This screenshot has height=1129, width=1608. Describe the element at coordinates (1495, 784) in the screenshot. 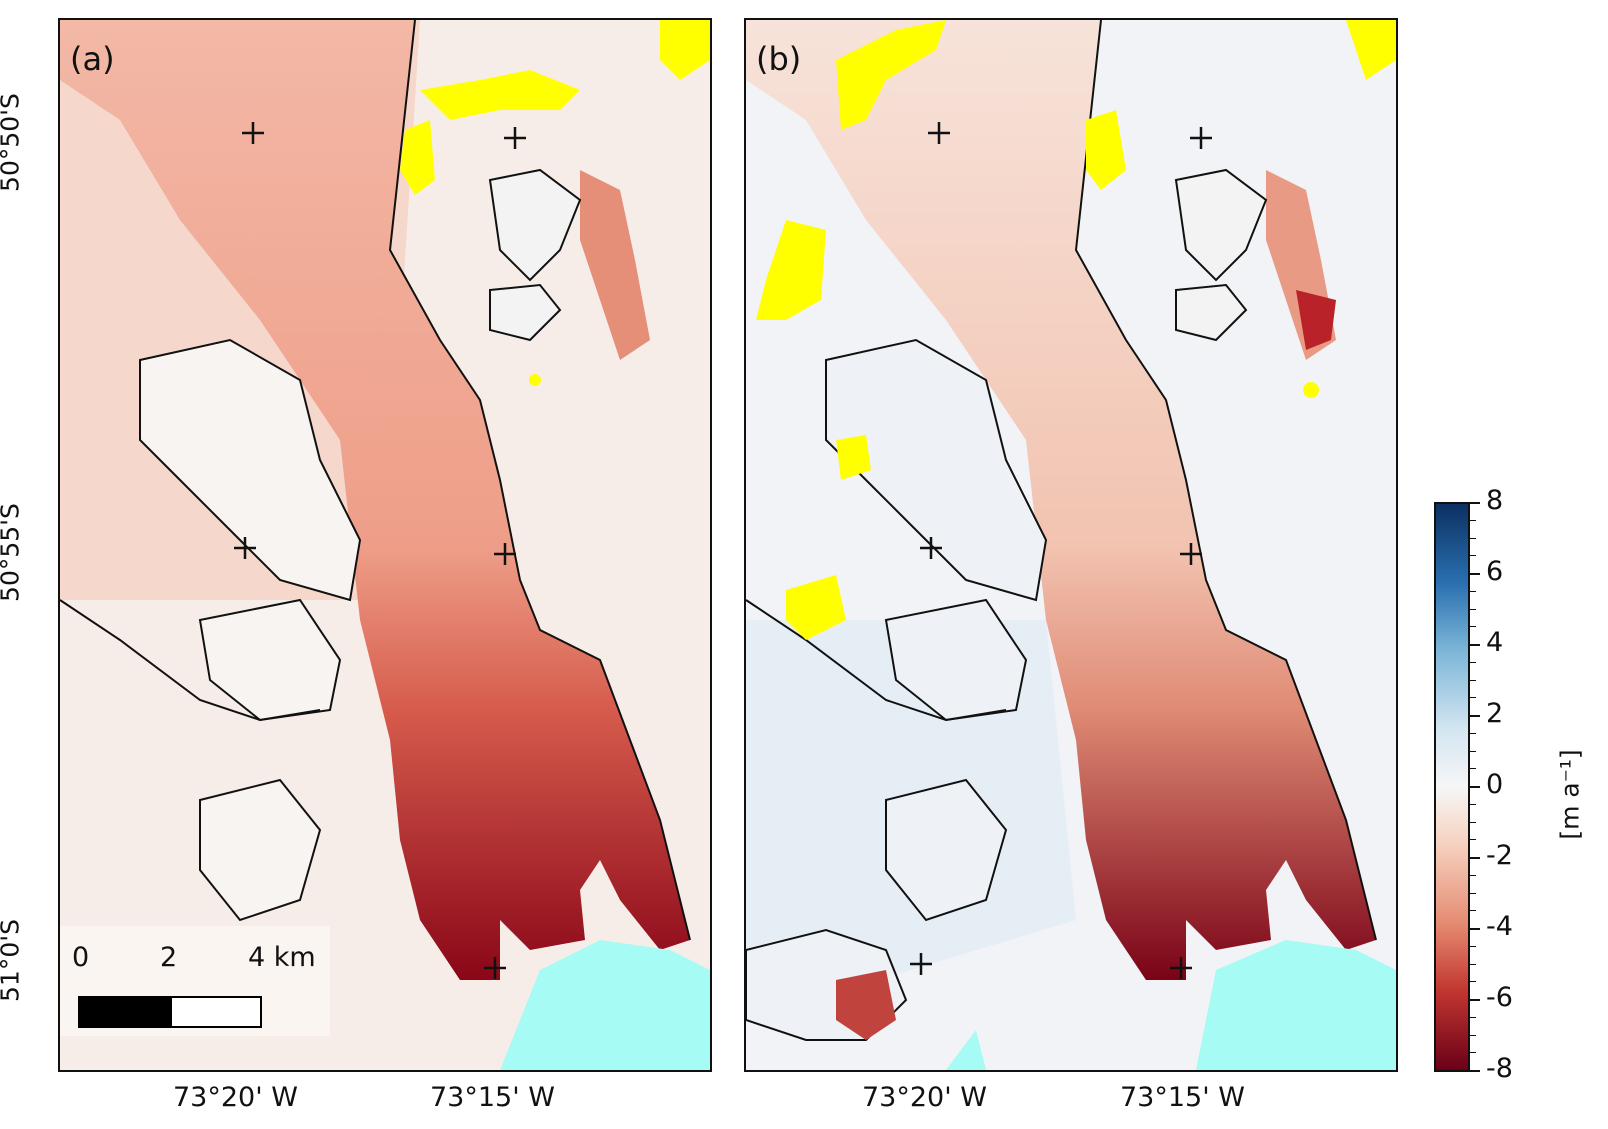

I see `colorbar-tick-label: 0` at that location.